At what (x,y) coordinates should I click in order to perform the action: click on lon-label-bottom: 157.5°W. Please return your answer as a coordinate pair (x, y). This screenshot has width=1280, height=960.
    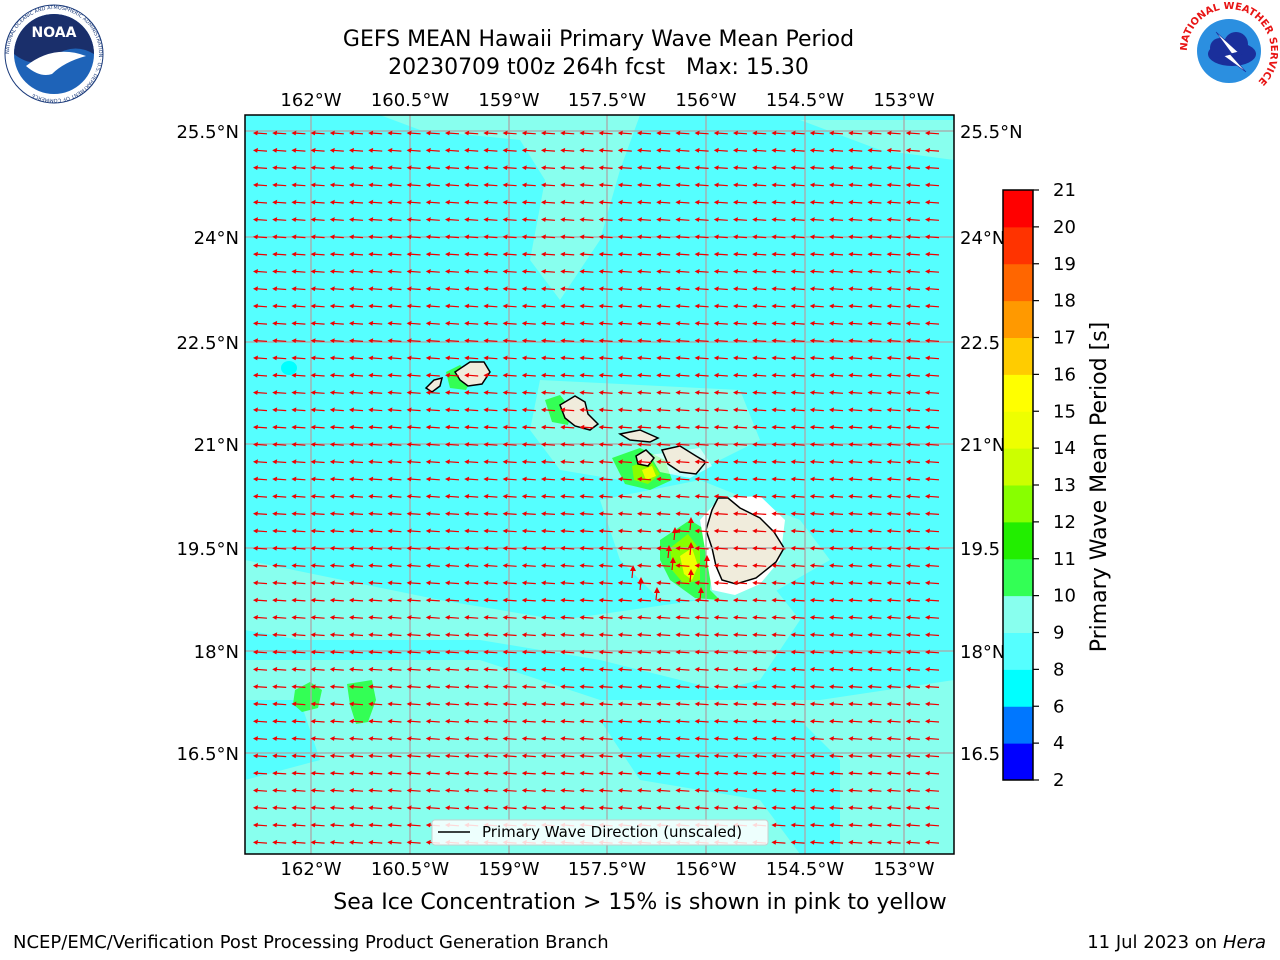
    Looking at the image, I should click on (607, 869).